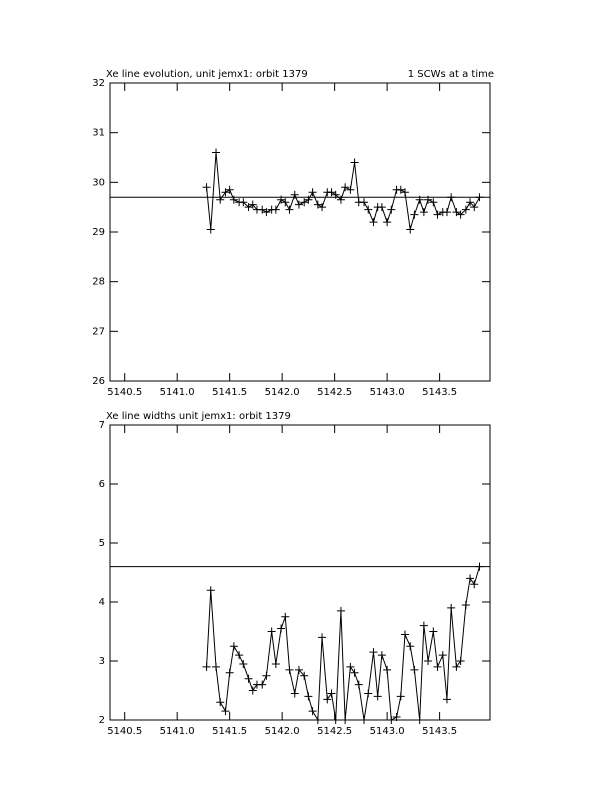 The image size is (612, 792). I want to click on x-tick-label: 5140.5, so click(124, 392).